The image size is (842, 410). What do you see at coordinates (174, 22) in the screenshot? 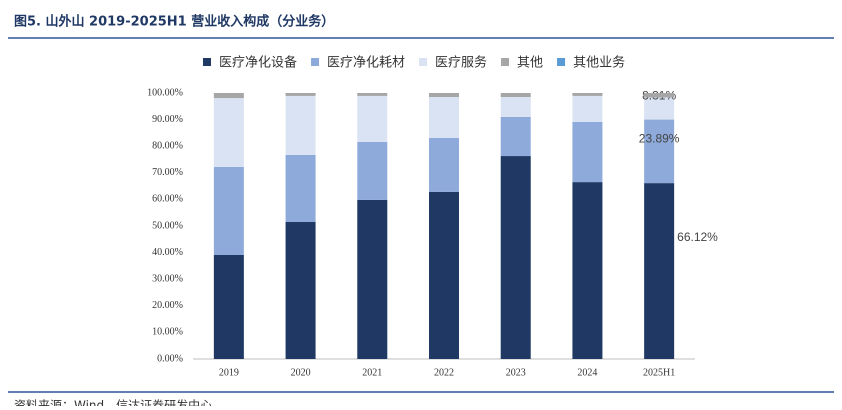
I see `chart-title: 图5. 山外山 2019-2025H1 营业收入构成（分业务）` at bounding box center [174, 22].